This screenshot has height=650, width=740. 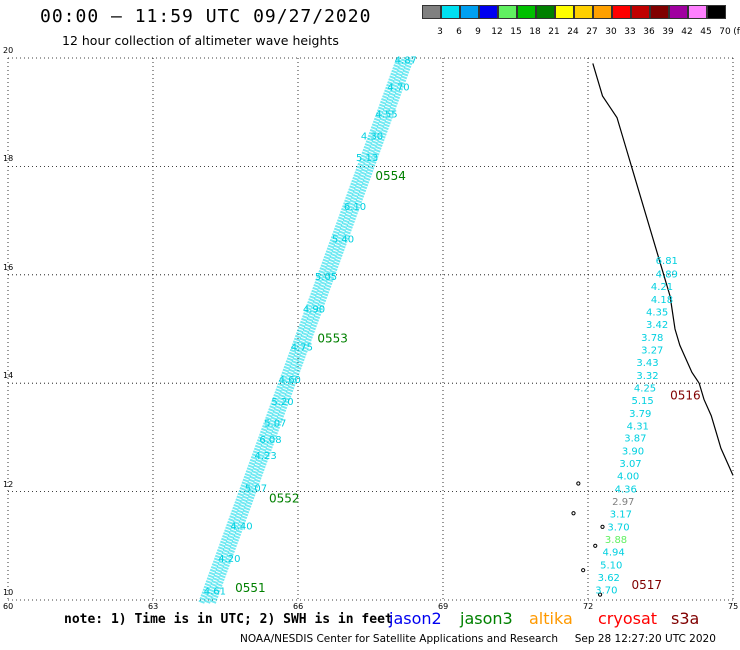 I want to click on track-swh-label: 5.20, so click(x=282, y=402).